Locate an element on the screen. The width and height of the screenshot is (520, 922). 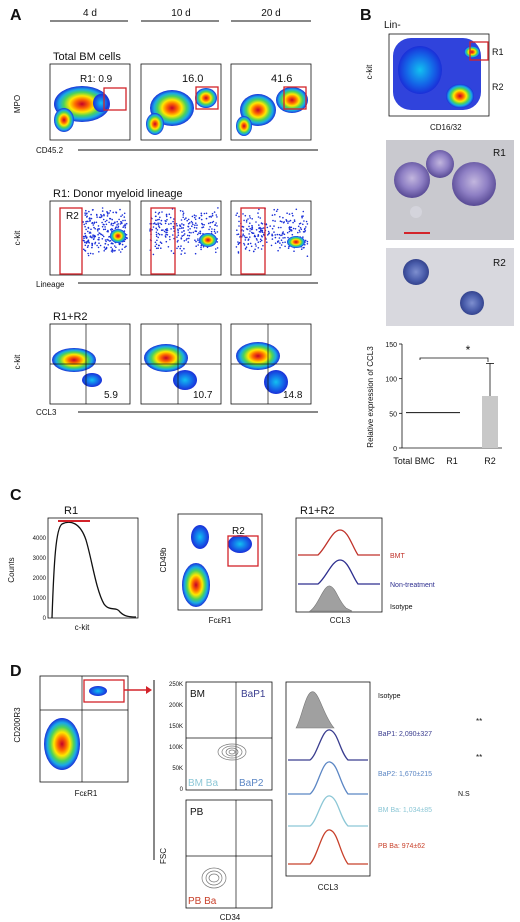
gate-r2-label: R2 is located at coordinates (498, 87).